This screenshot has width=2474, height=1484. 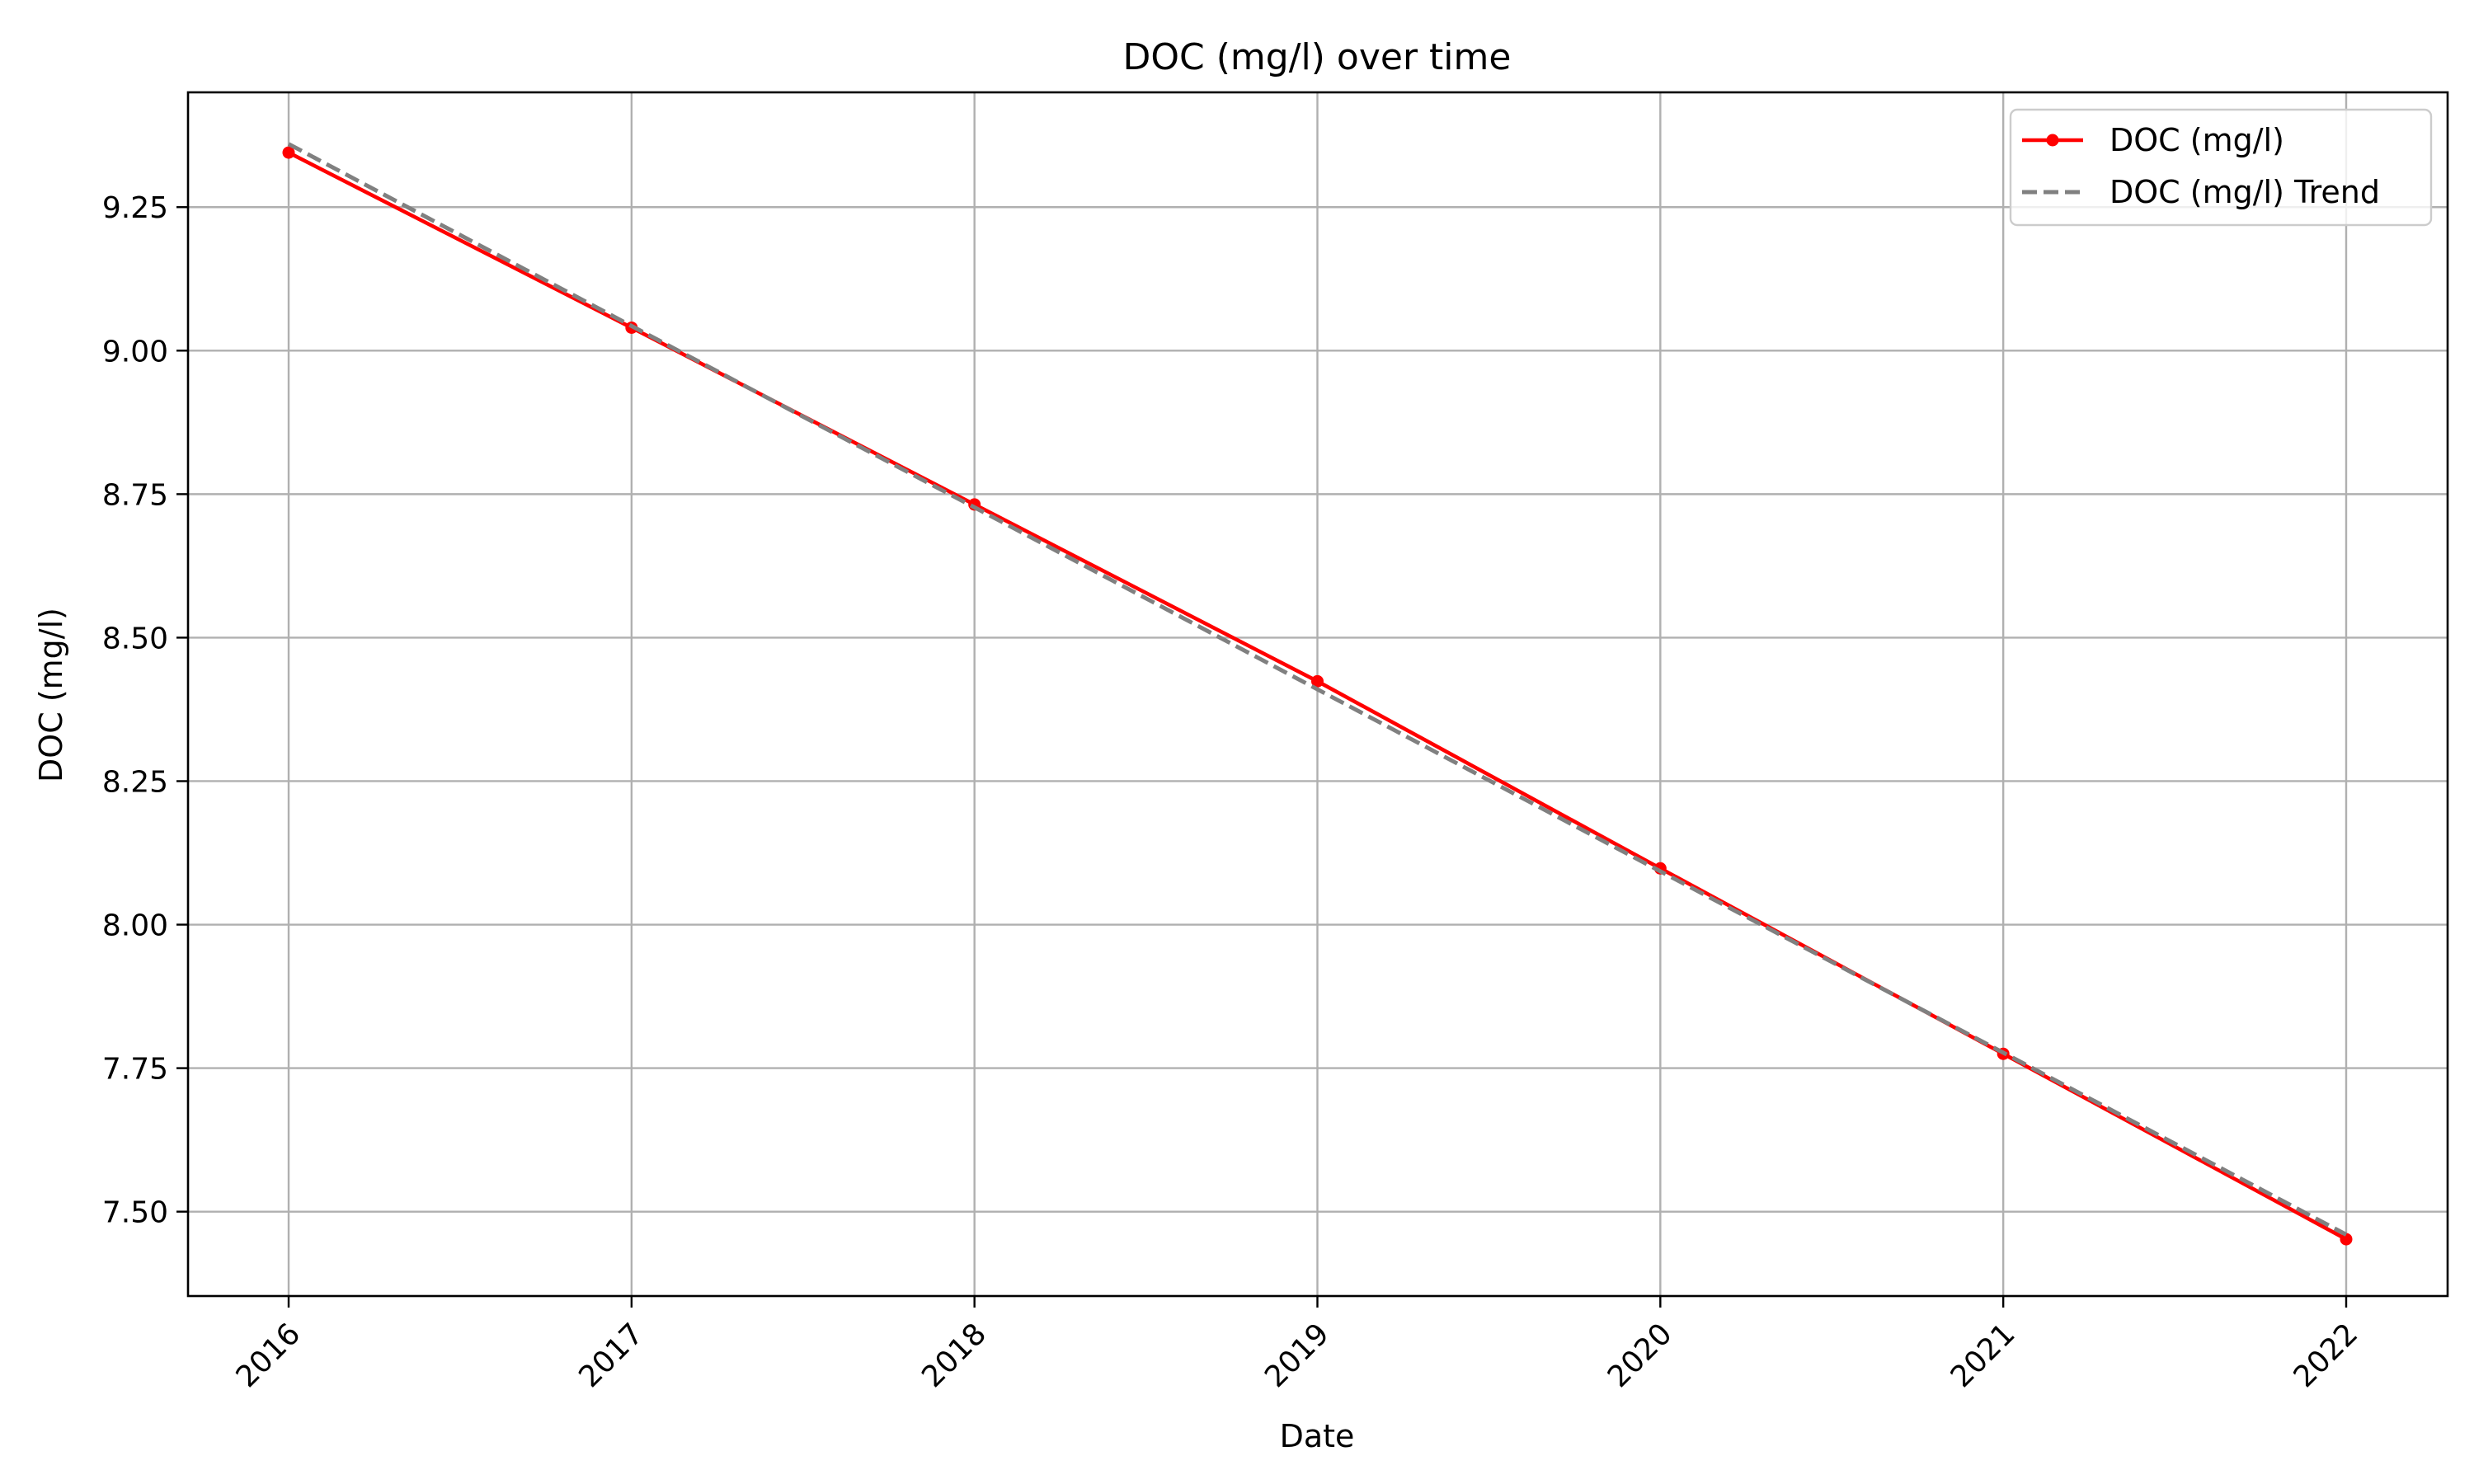 I want to click on chart-title: DOC (mg/l) over time, so click(x=1317, y=57).